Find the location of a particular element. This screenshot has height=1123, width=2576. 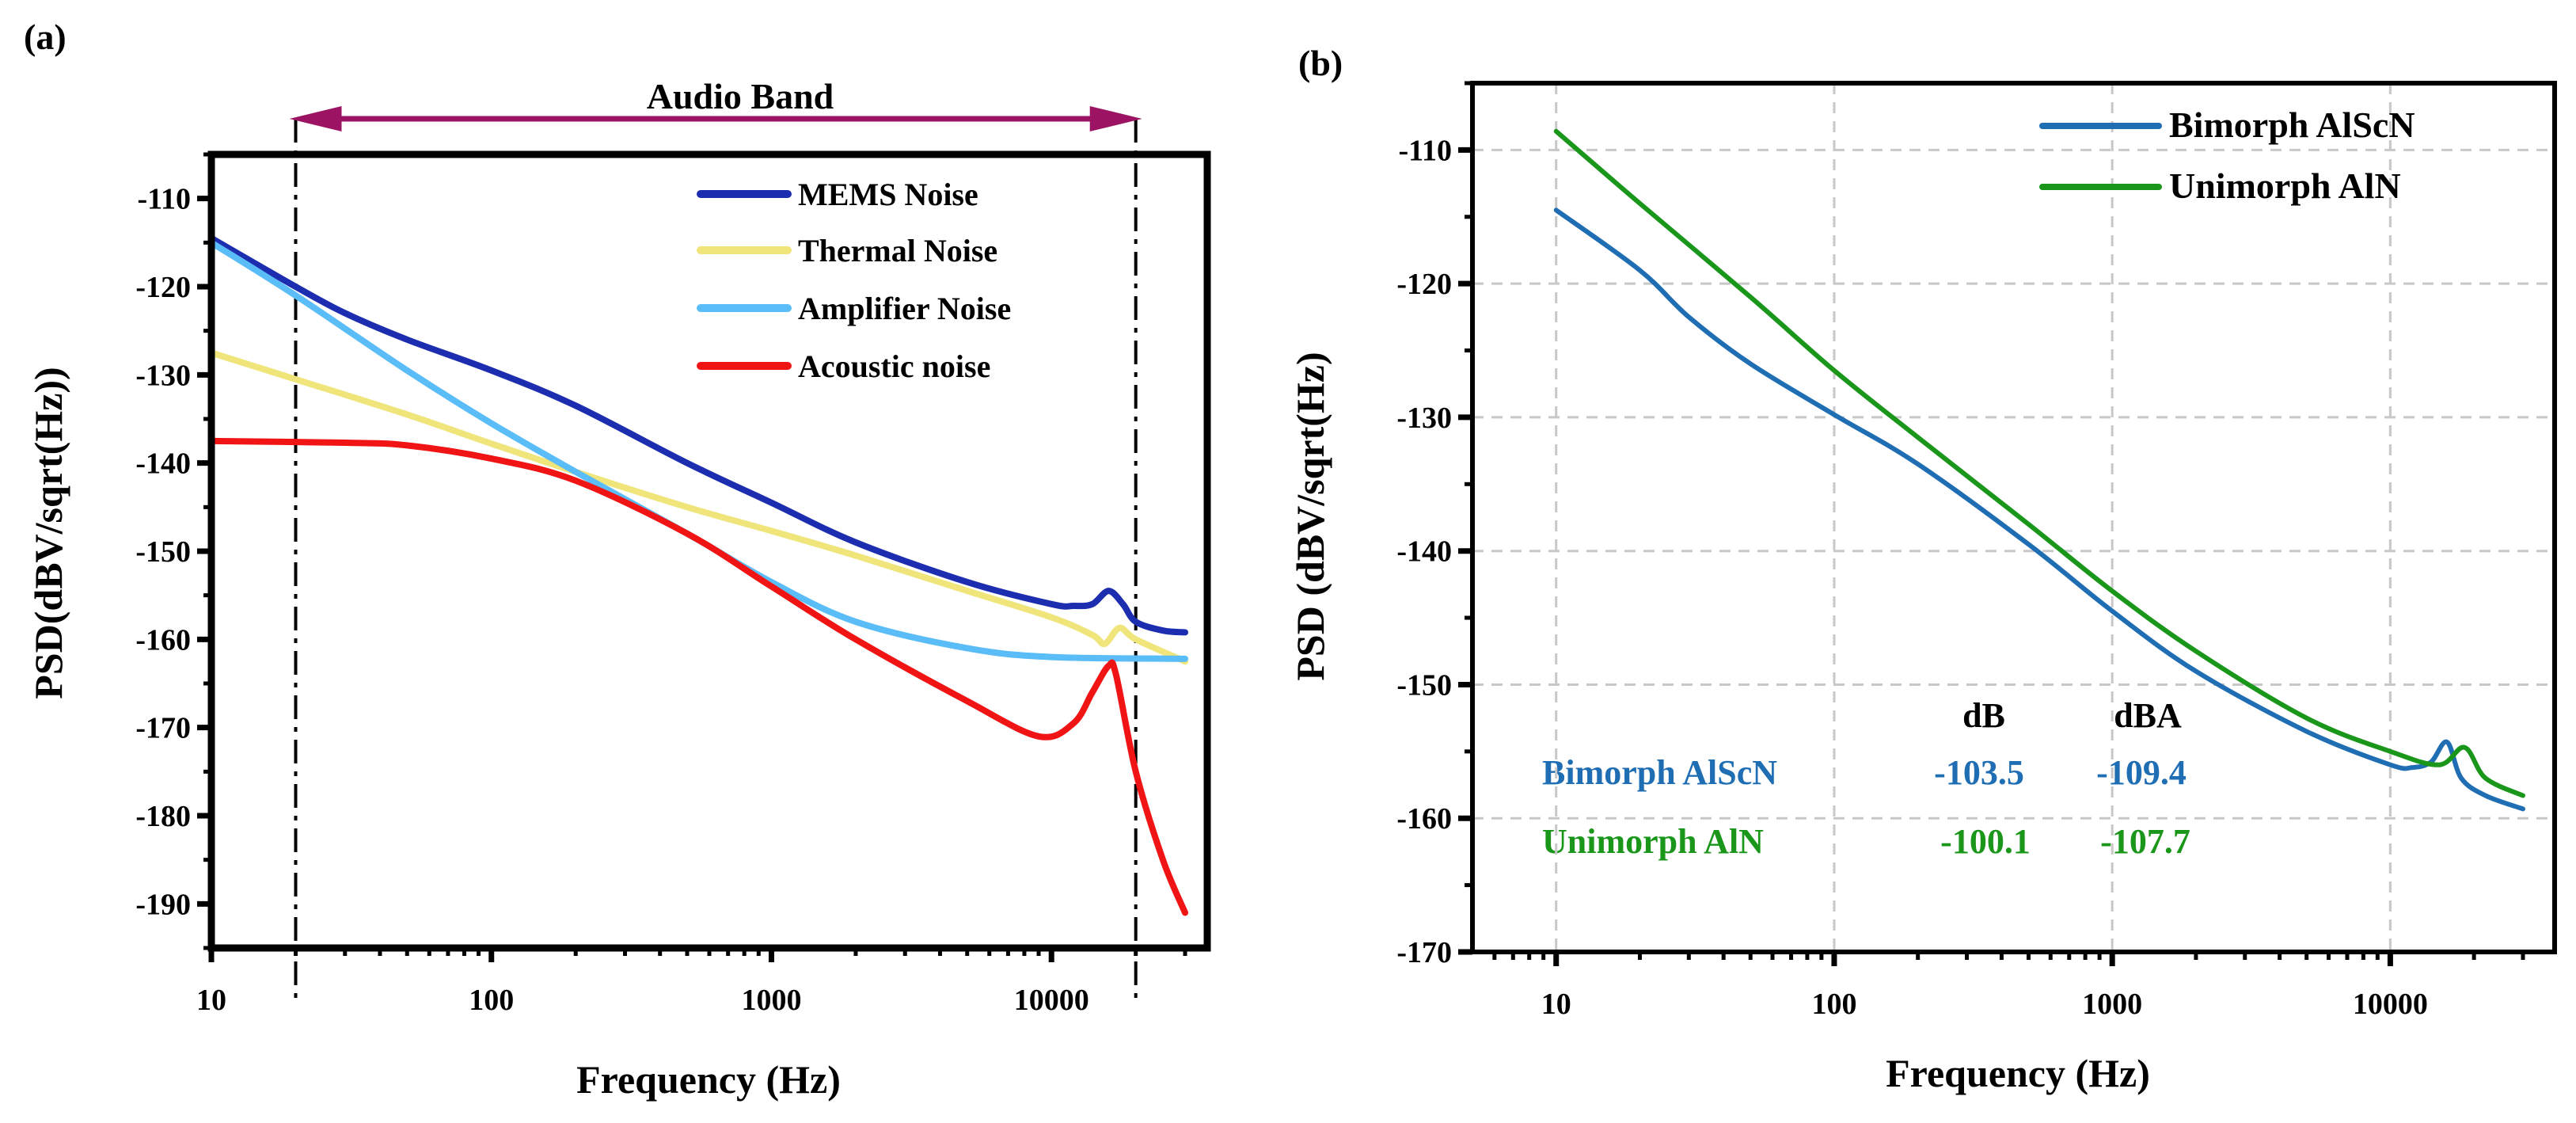

arrow-head-right-icon is located at coordinates (1115, 118).